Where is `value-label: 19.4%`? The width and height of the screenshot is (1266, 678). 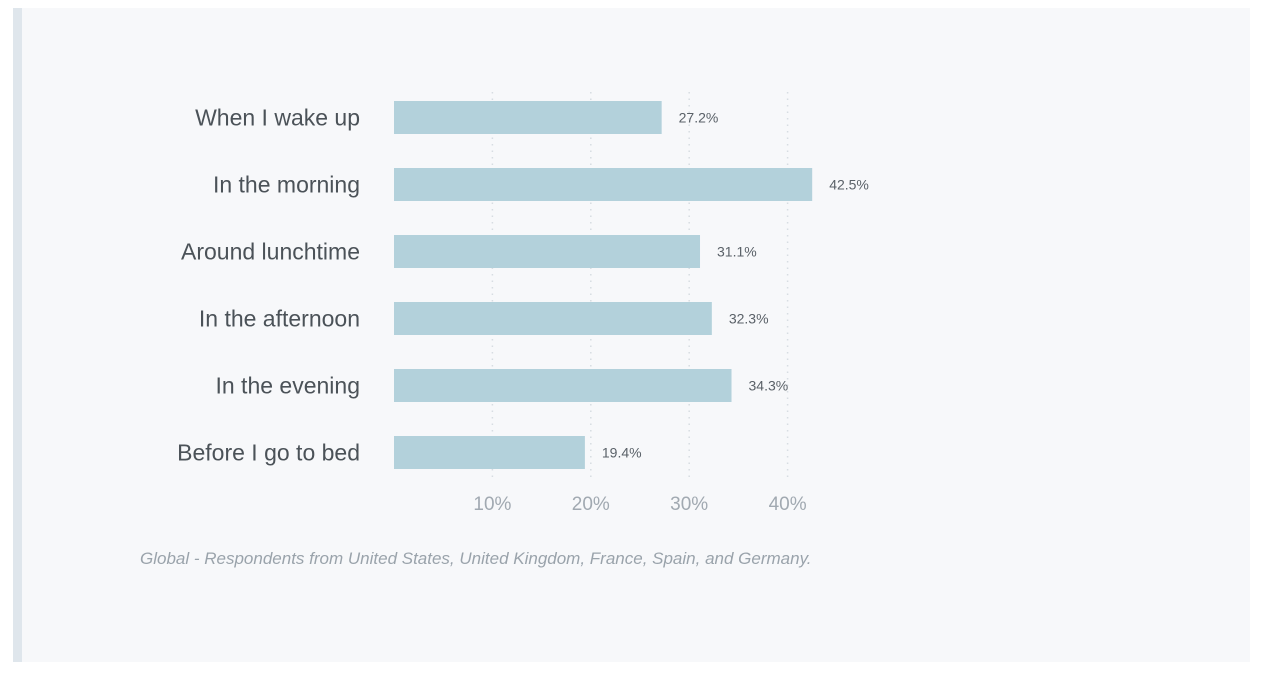 value-label: 19.4% is located at coordinates (622, 453).